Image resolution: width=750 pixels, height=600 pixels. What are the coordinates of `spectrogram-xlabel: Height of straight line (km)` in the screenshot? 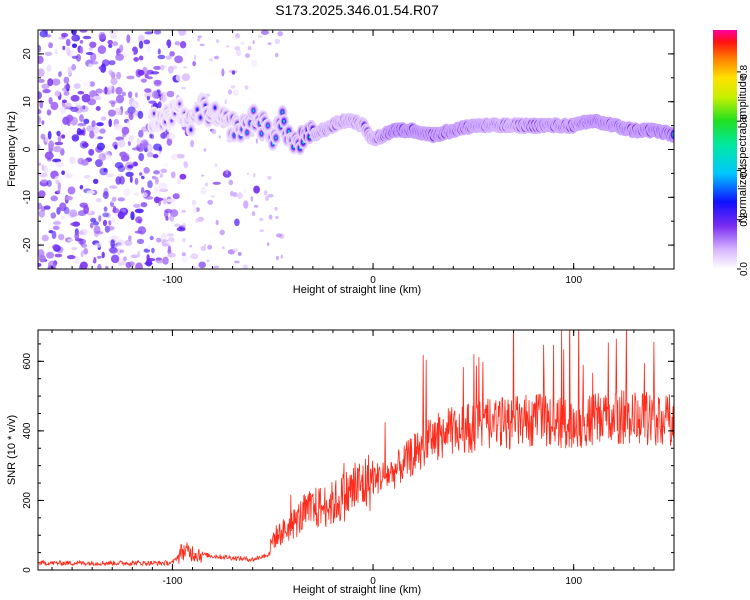 It's located at (357, 290).